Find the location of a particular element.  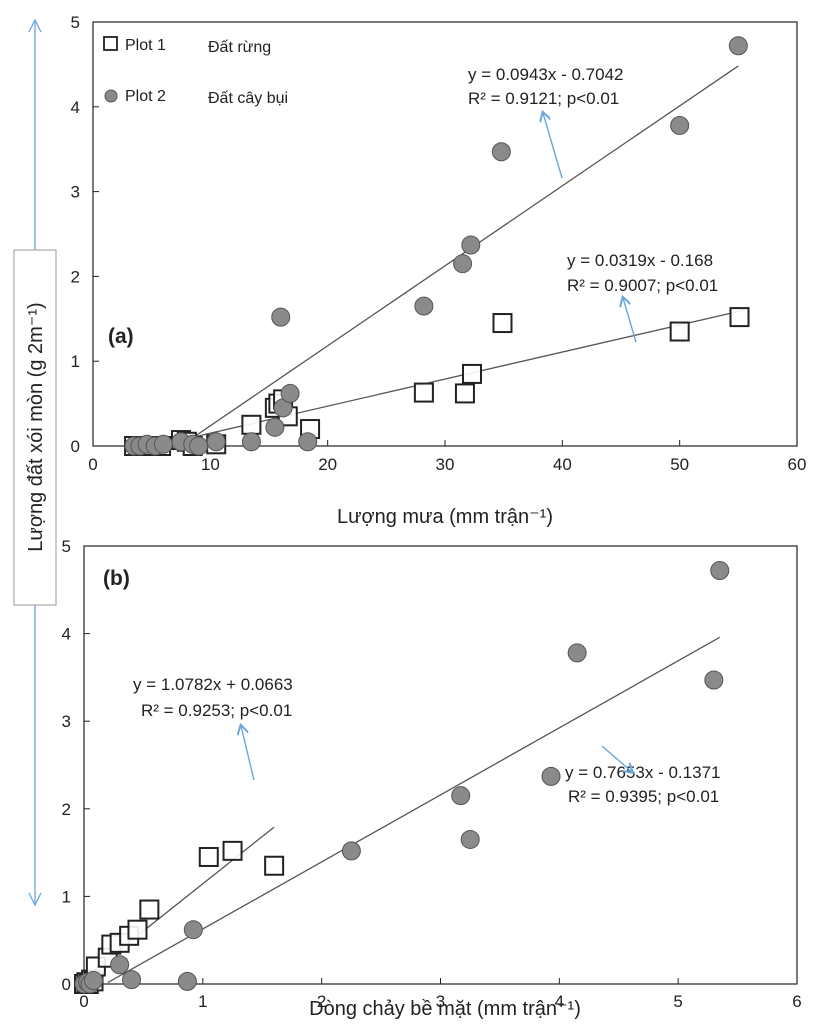

x-tick-label-a: 30 is located at coordinates (445, 464).